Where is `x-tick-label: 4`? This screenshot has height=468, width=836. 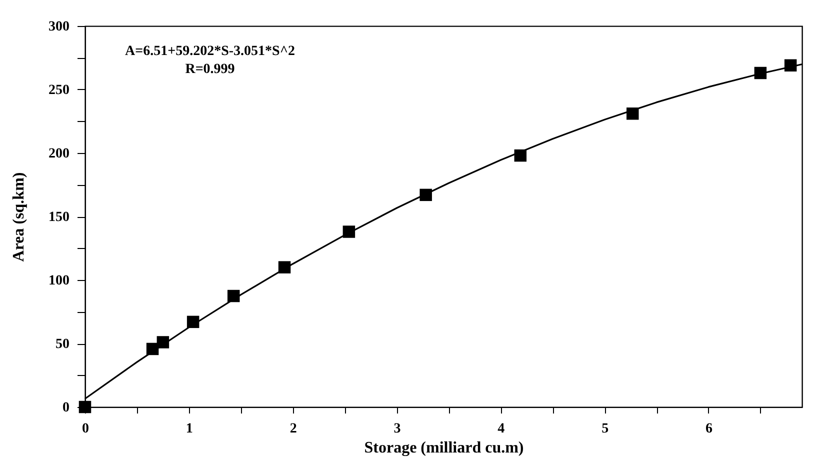 x-tick-label: 4 is located at coordinates (501, 429).